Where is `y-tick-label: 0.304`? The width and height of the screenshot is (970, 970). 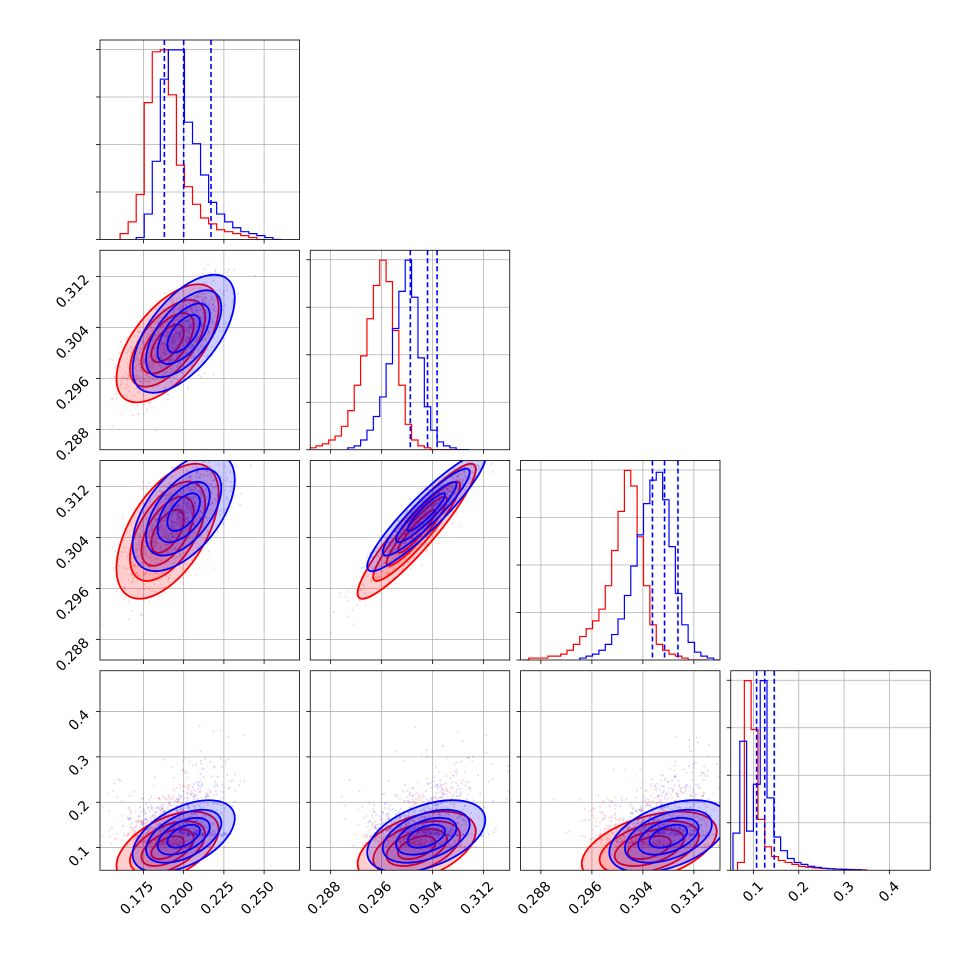 y-tick-label: 0.304 is located at coordinates (73, 553).